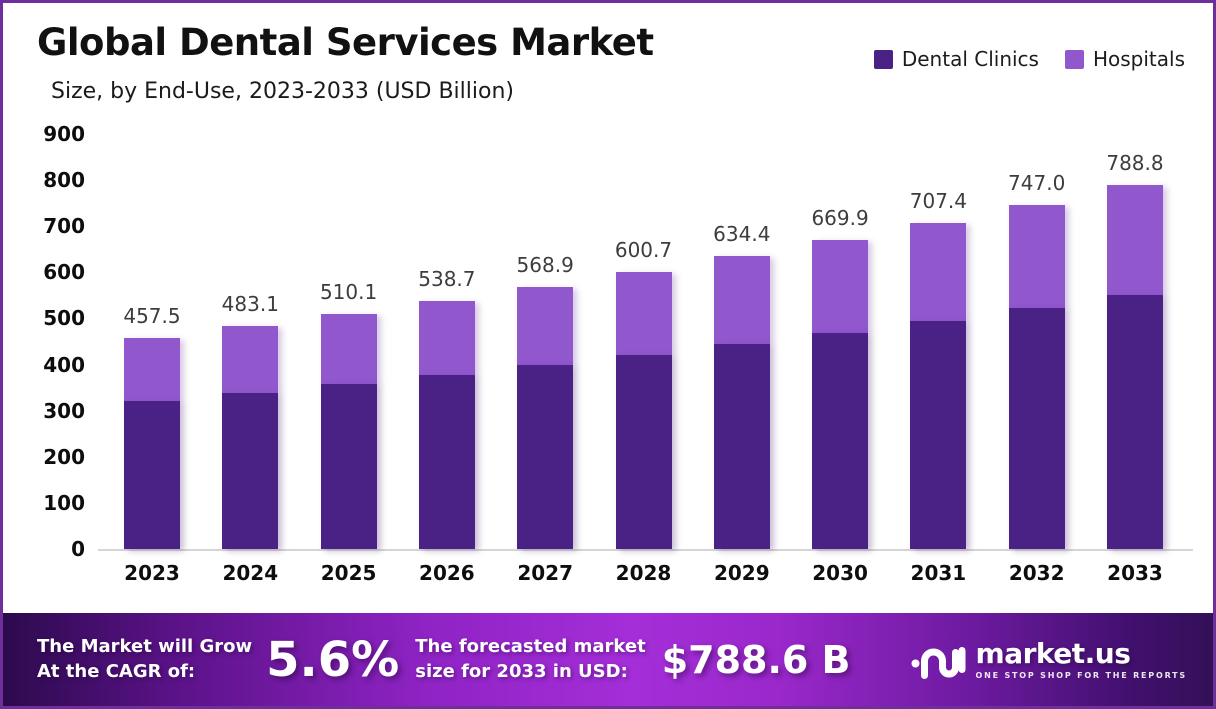 Image resolution: width=1216 pixels, height=709 pixels. What do you see at coordinates (447, 573) in the screenshot?
I see `x-tick-label: 2026` at bounding box center [447, 573].